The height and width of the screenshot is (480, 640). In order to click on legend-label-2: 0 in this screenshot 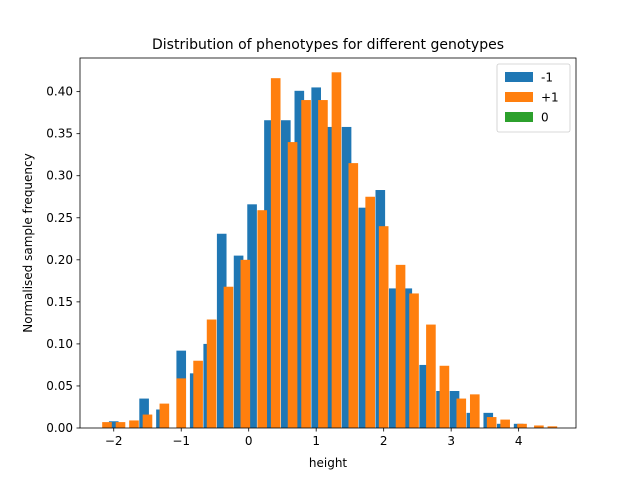, I will do `click(545, 118)`.